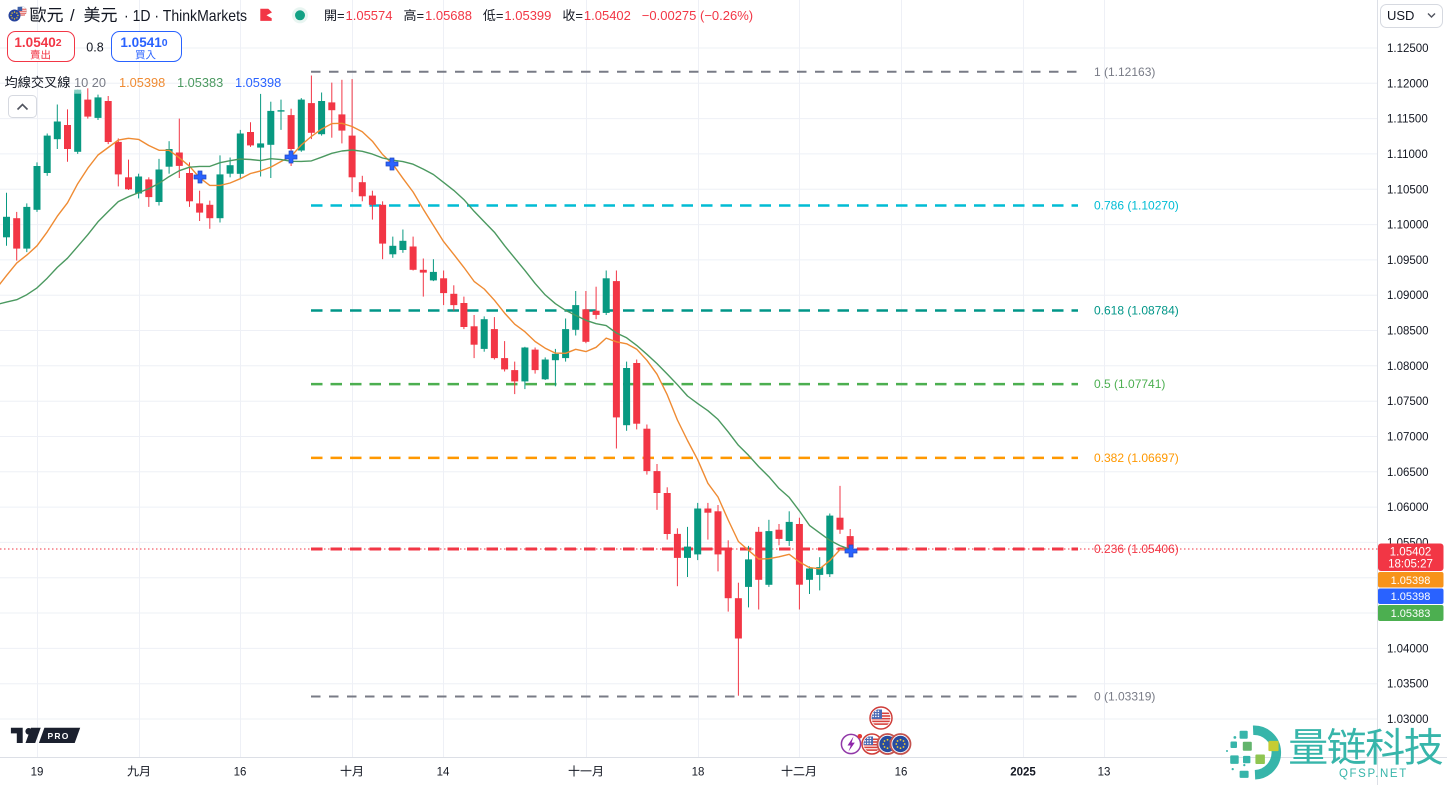 Image resolution: width=1447 pixels, height=790 pixels. I want to click on svg-text: 1.05574, so click(369, 15).